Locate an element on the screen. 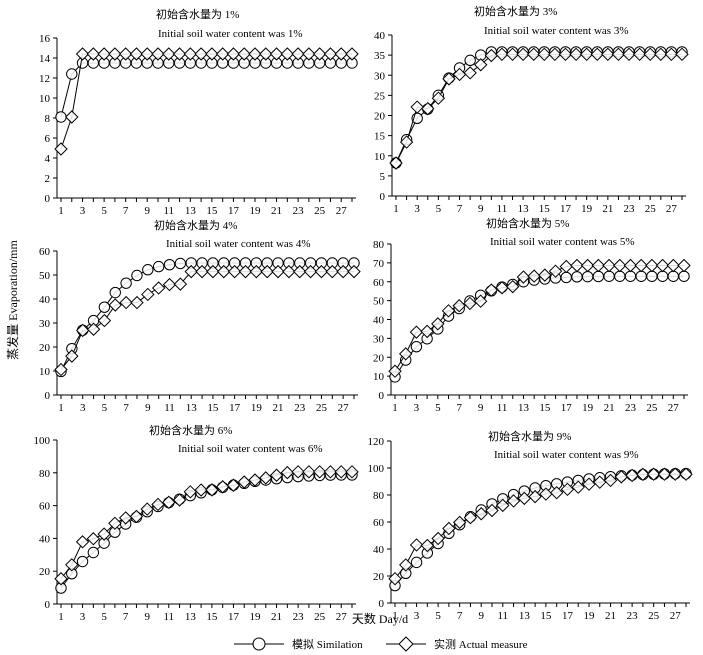 The image size is (703, 655). y-tick-label: 70 is located at coordinates (379, 264).